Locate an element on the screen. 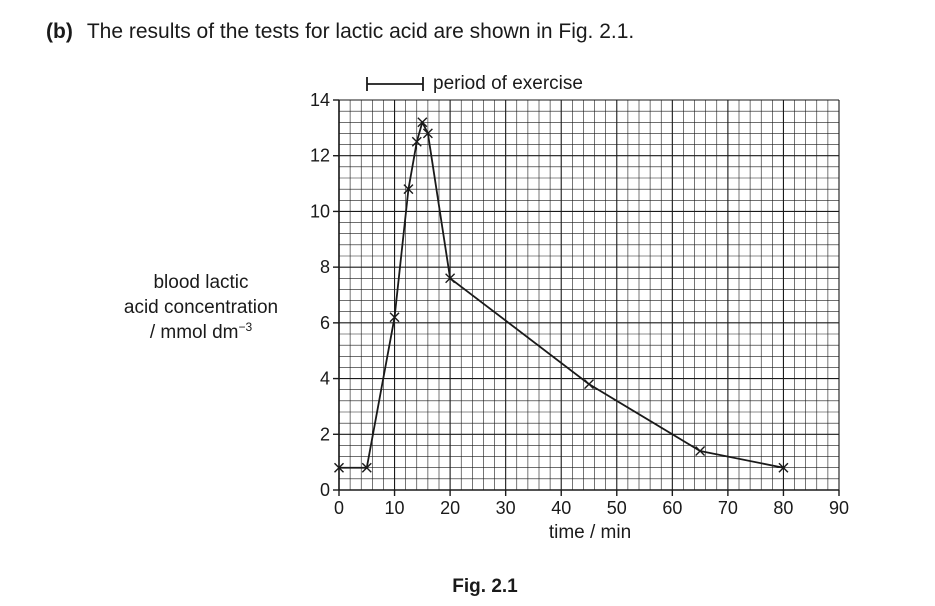  y-tick-label: 2 is located at coordinates (325, 434).